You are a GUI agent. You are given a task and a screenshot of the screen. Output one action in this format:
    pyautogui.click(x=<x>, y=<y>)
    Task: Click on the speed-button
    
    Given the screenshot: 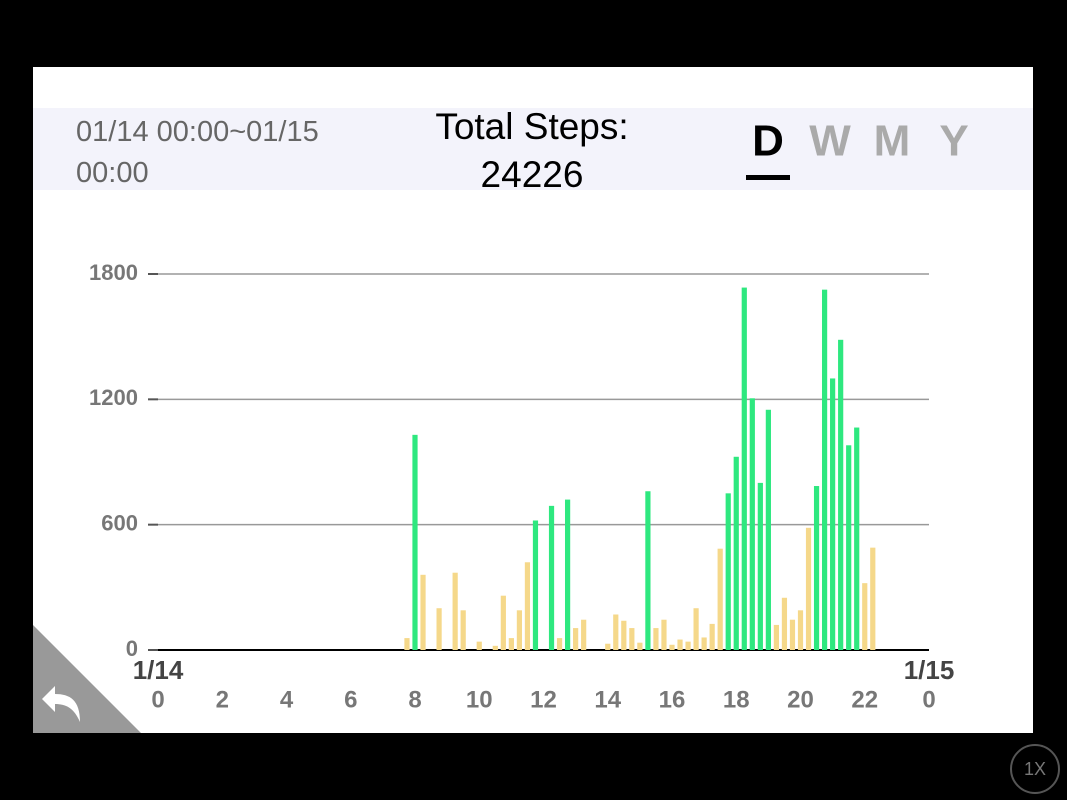 What is the action you would take?
    pyautogui.click(x=1035, y=769)
    